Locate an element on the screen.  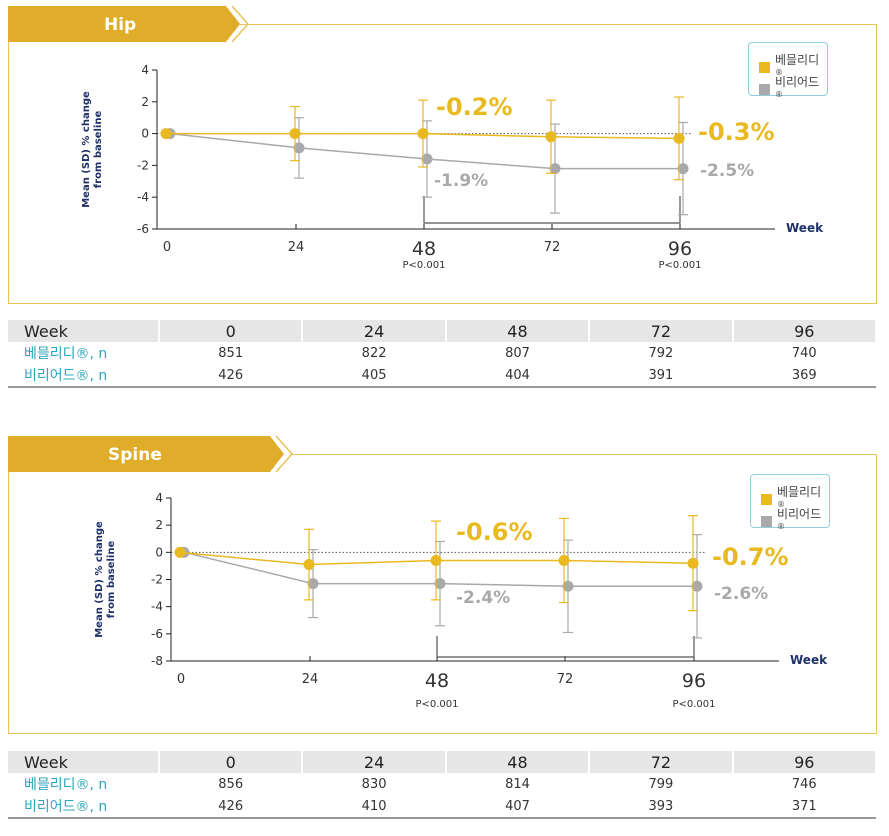
table-cell: 404 is located at coordinates (517, 376).